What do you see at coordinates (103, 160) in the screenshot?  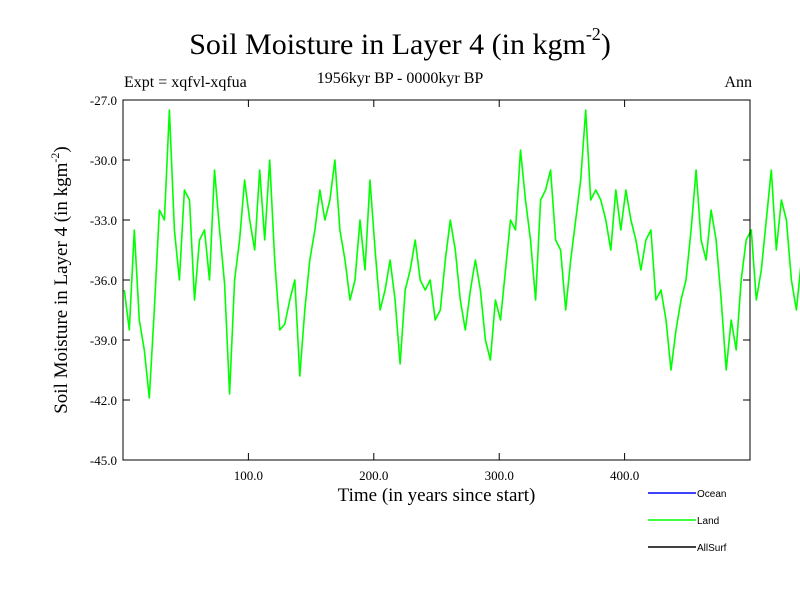 I see `y-tick-label: -30.0` at bounding box center [103, 160].